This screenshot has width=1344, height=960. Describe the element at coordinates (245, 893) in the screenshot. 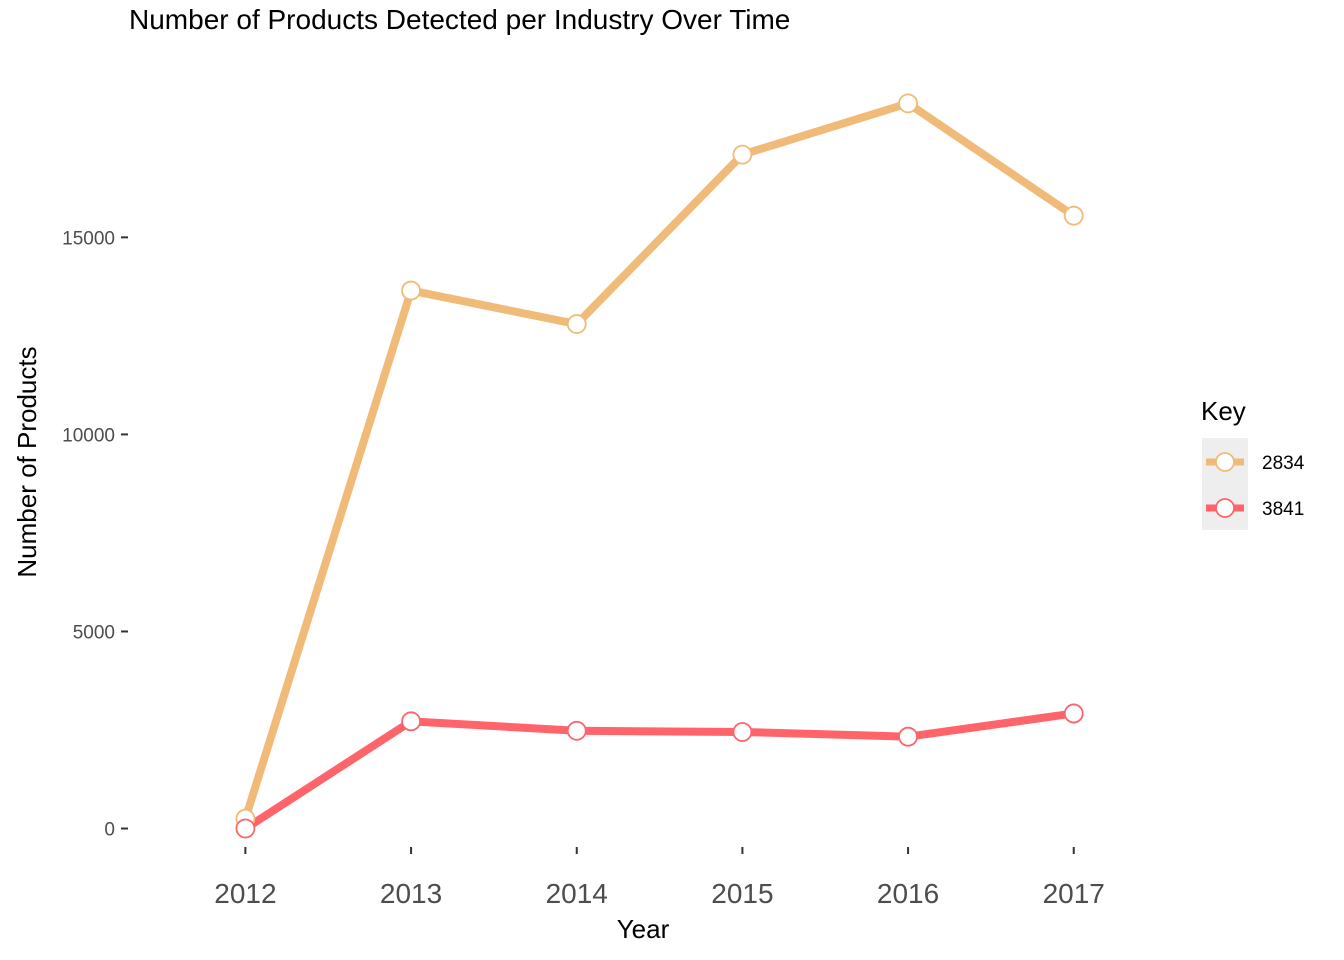

I see `x-tick-label-2012: 2012` at that location.